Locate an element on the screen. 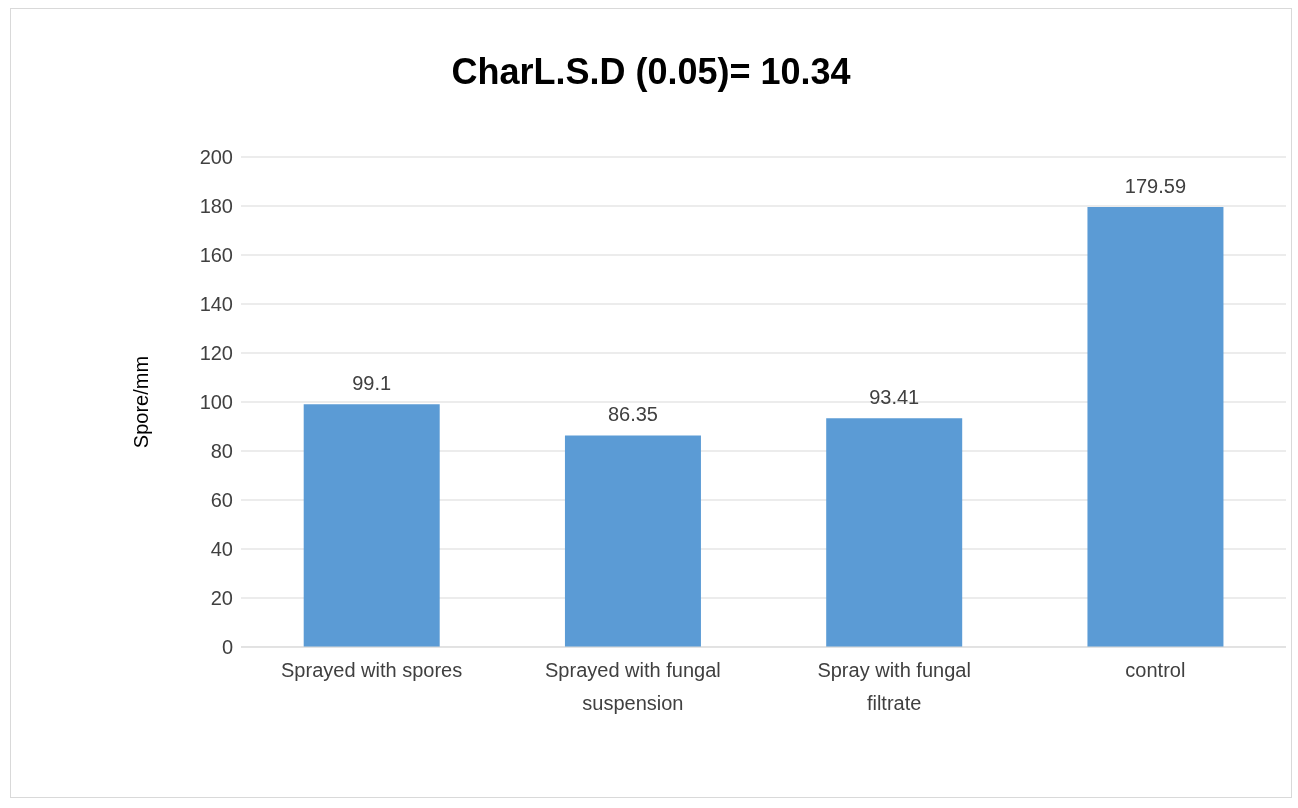 This screenshot has height=808, width=1298. x-tick-label: control is located at coordinates (1155, 670).